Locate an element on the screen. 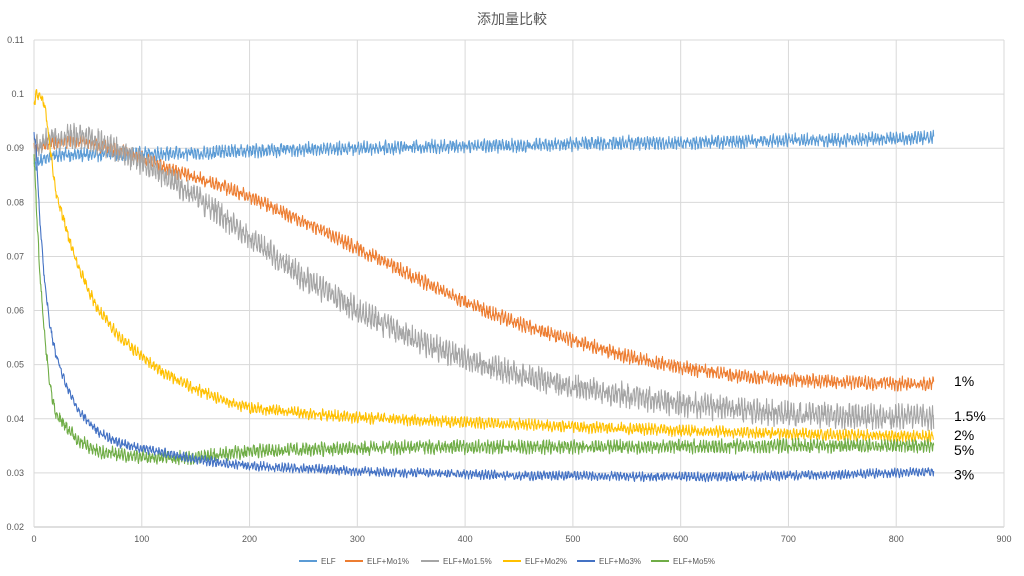 This screenshot has width=1024, height=576. legend-label: ELF+Mo2% is located at coordinates (546, 561).